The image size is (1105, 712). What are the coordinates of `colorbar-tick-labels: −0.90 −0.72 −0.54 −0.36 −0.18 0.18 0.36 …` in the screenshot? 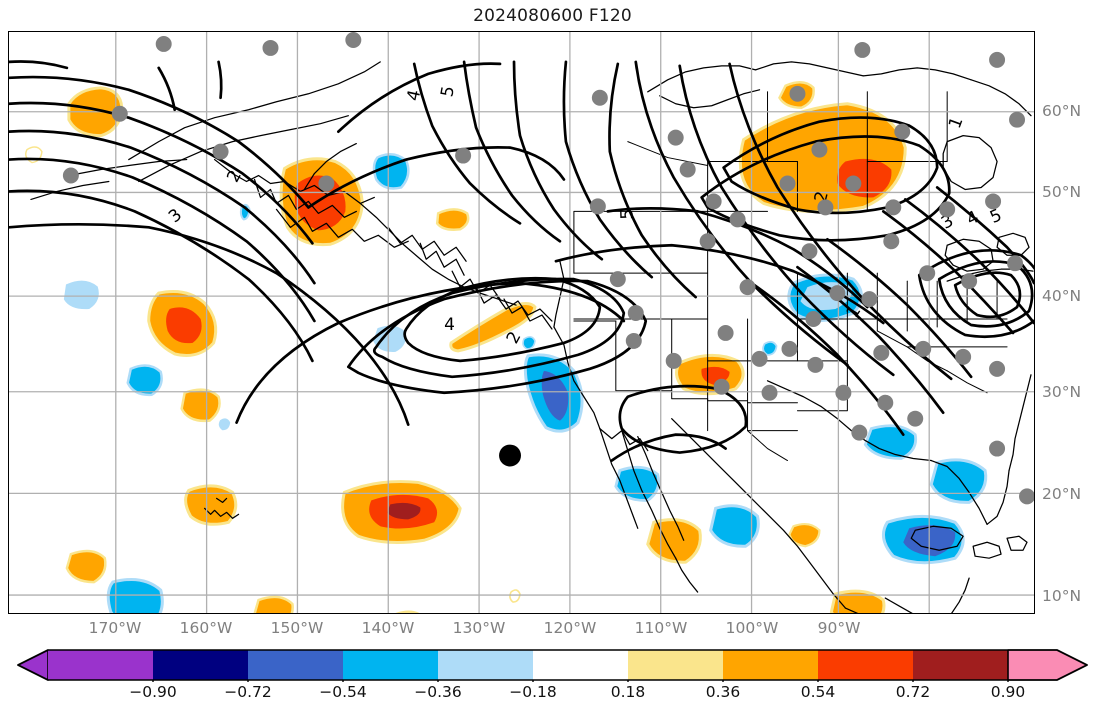 It's located at (552, 695).